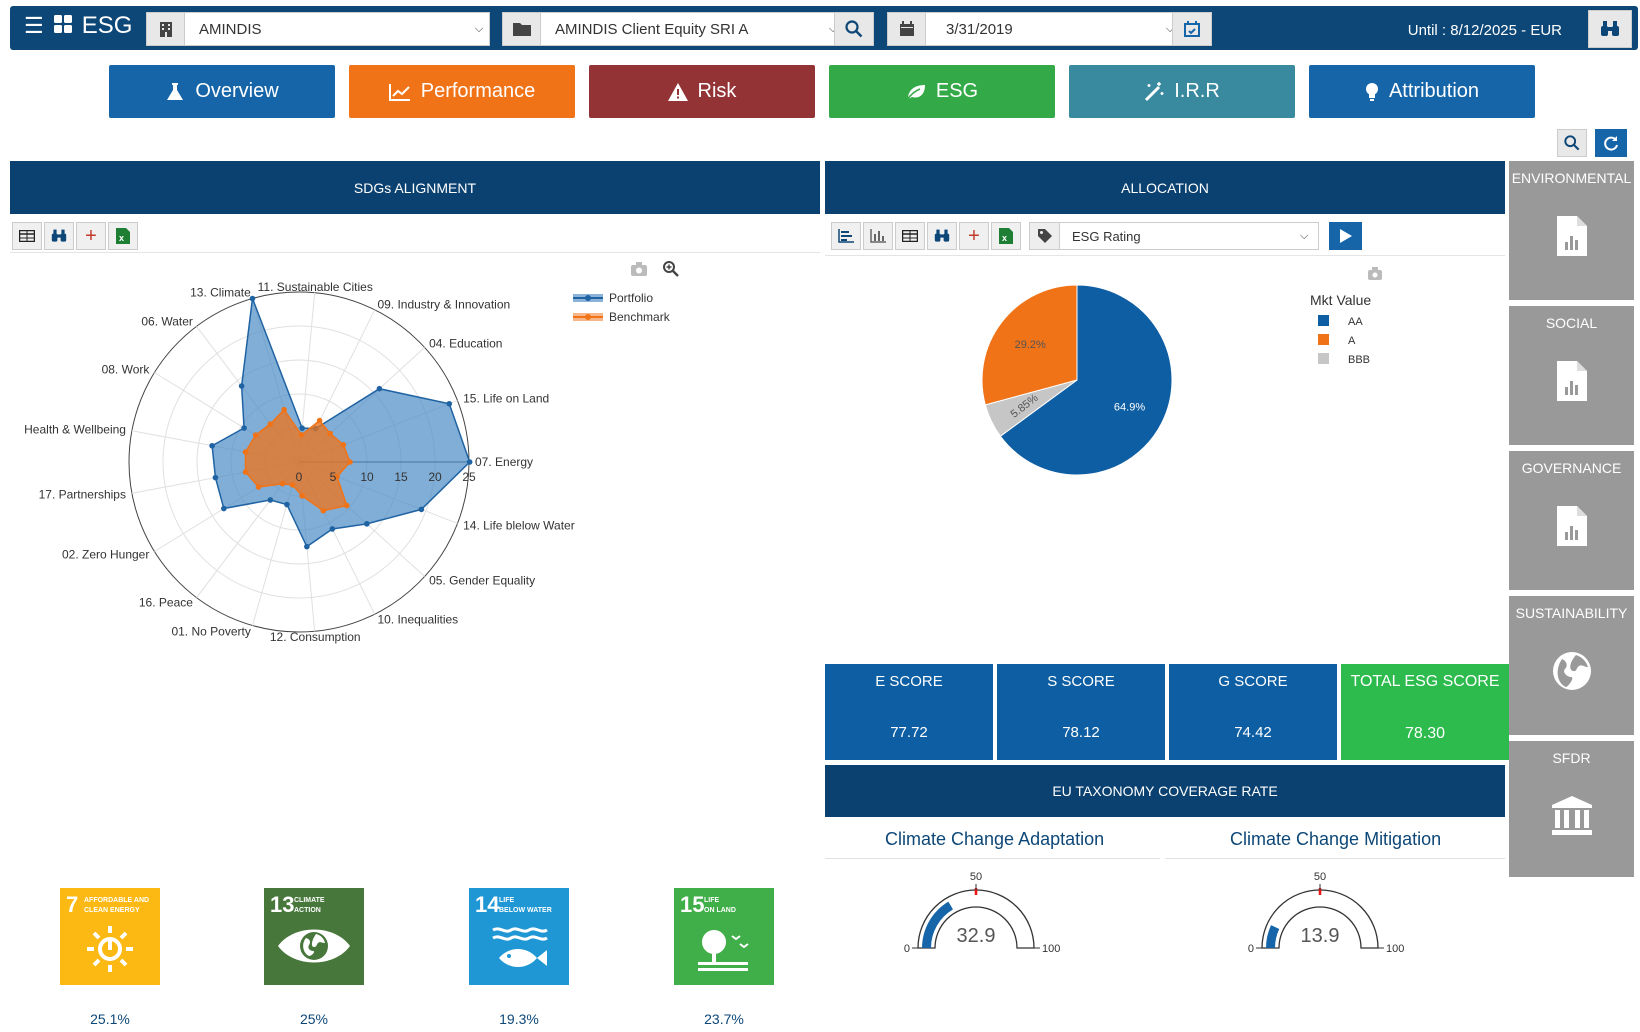  I want to click on pie-slices, so click(1077, 380).